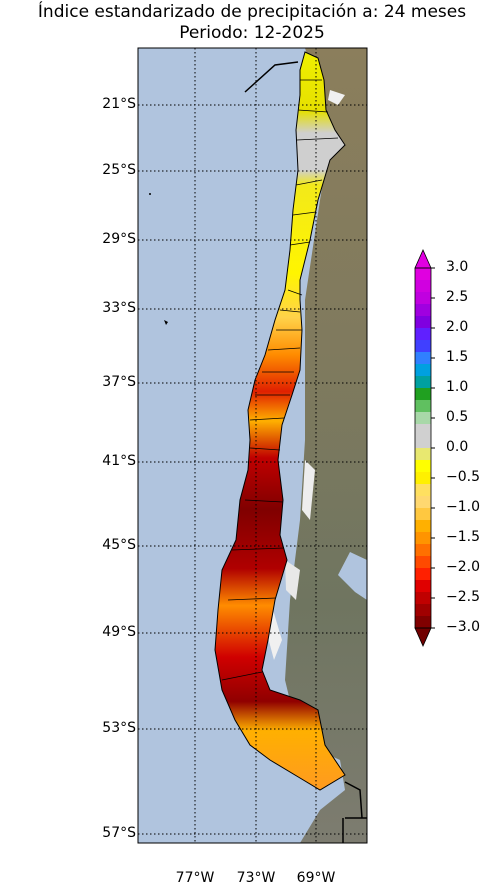  Describe the element at coordinates (119, 308) in the screenshot. I see `lat-label-33s: 33°S` at that location.